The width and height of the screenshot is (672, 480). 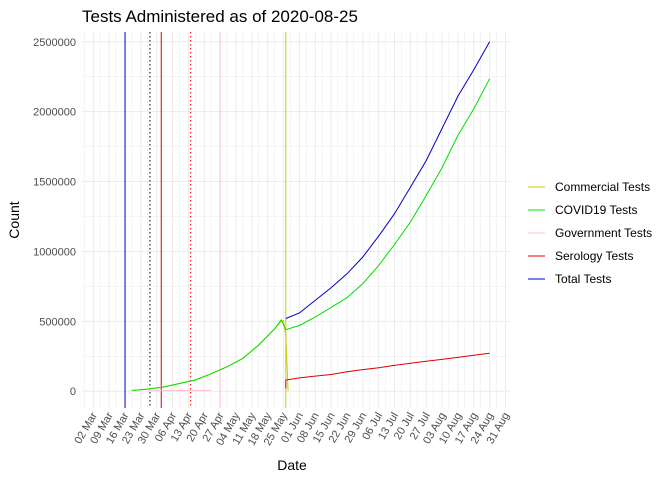 What do you see at coordinates (73, 392) in the screenshot?
I see `y-tick-label: 0` at bounding box center [73, 392].